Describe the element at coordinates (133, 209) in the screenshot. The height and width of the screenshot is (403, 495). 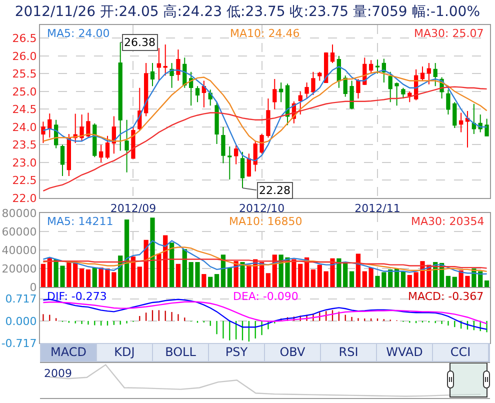
I see `x-tick-label: 2012/09` at that location.